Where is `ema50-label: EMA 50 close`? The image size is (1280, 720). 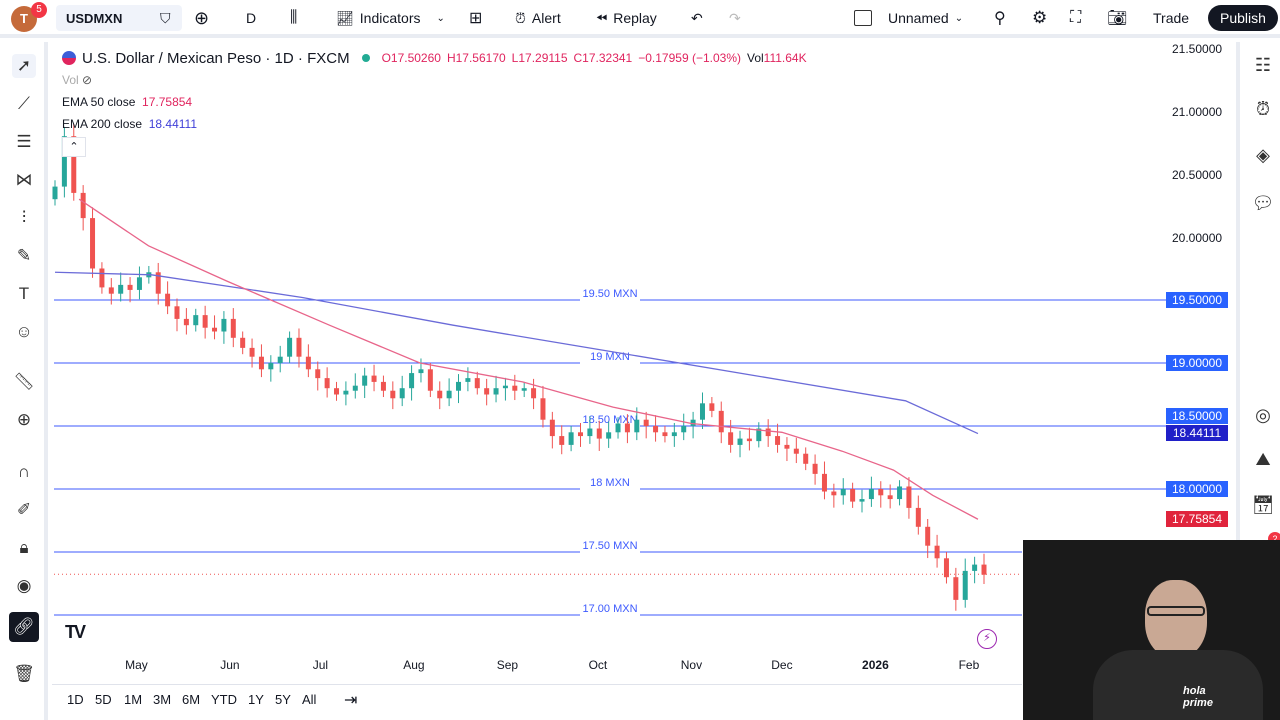 ema50-label: EMA 50 close is located at coordinates (99, 102).